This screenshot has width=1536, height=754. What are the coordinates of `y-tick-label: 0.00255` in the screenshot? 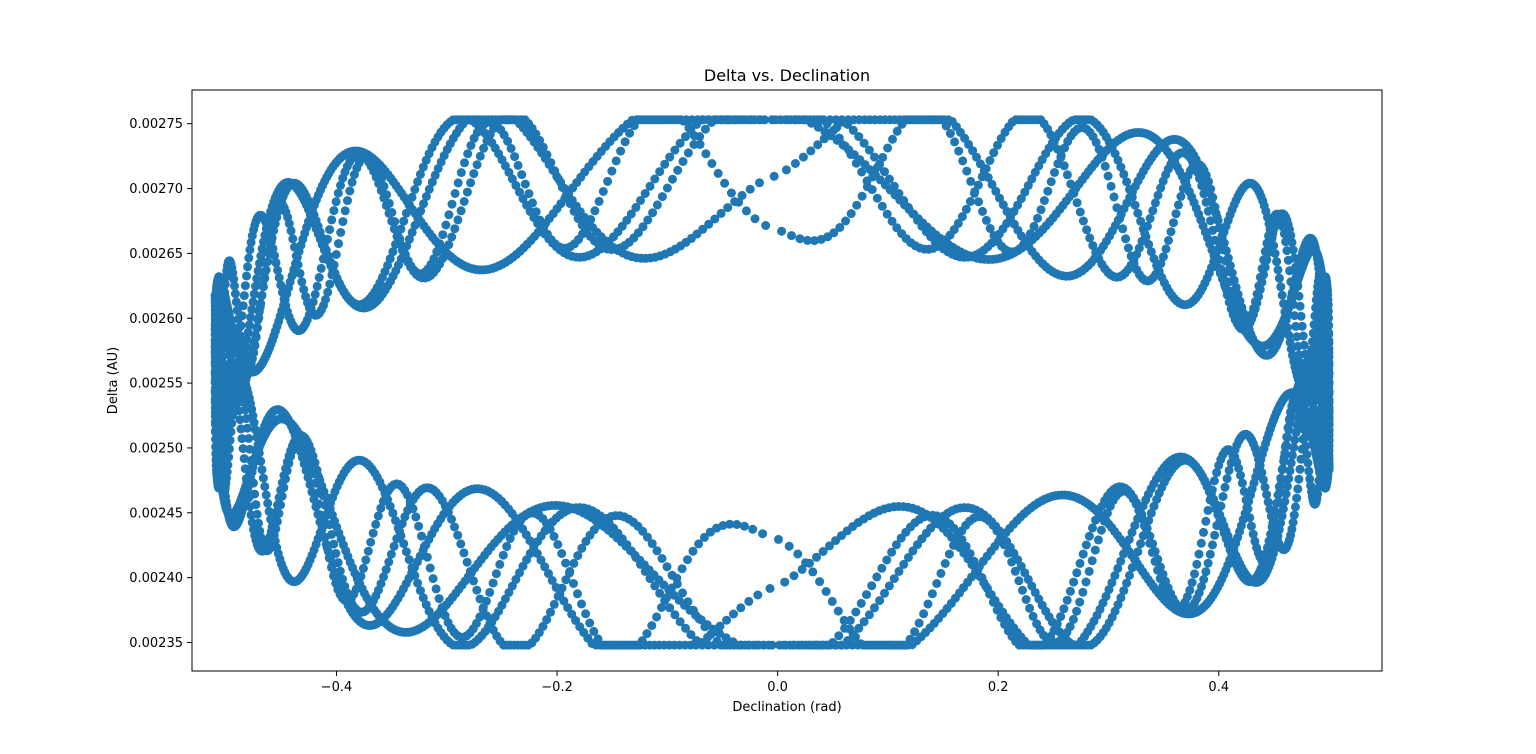 It's located at (156, 384).